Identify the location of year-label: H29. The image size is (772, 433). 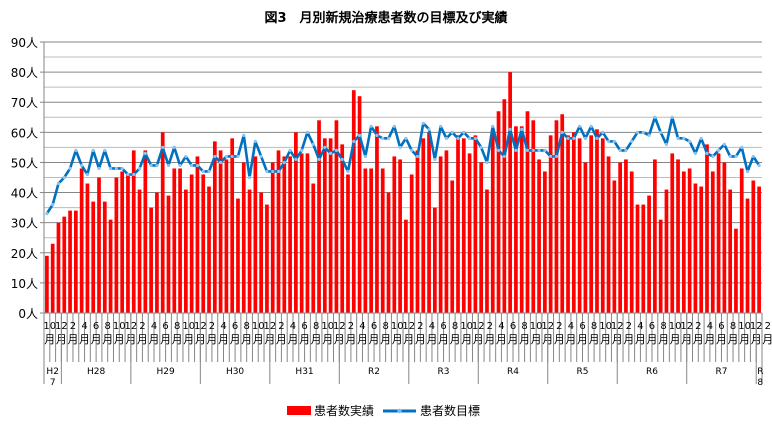
(165, 372).